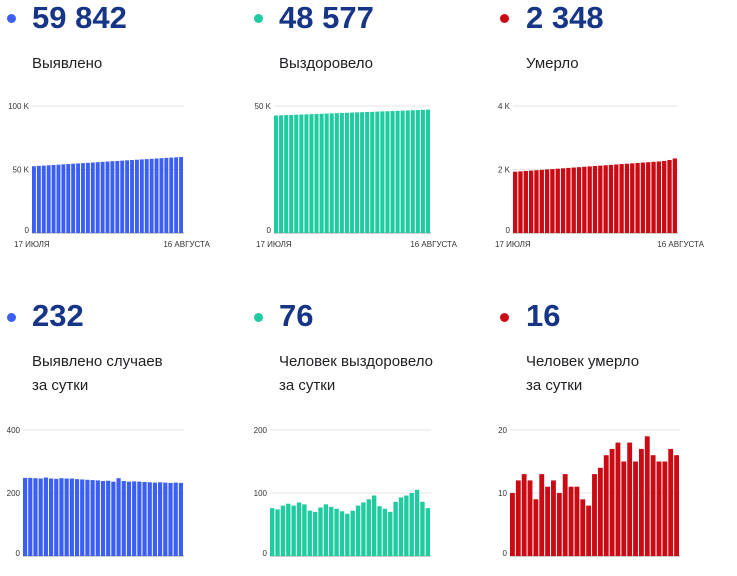 The width and height of the screenshot is (737, 576). I want to click on y-tick-label: 100 K, so click(19, 106).